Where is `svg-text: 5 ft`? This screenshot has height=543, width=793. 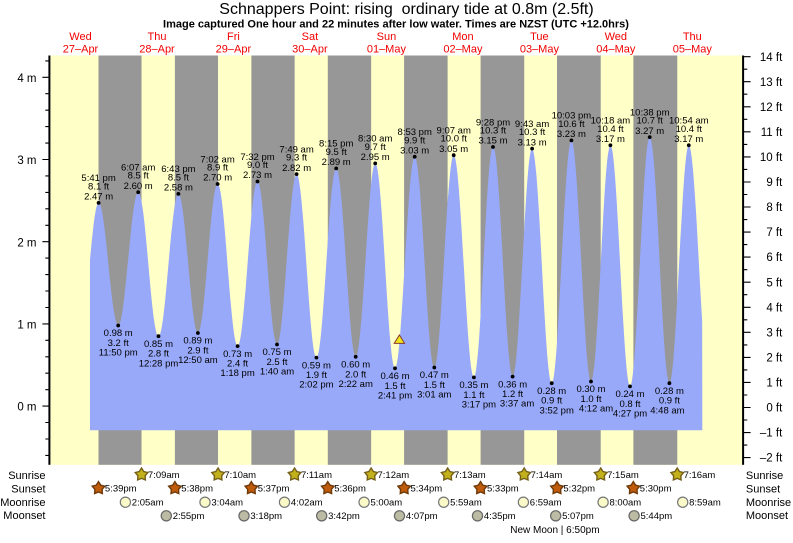 svg-text: 5 ft is located at coordinates (774, 283).